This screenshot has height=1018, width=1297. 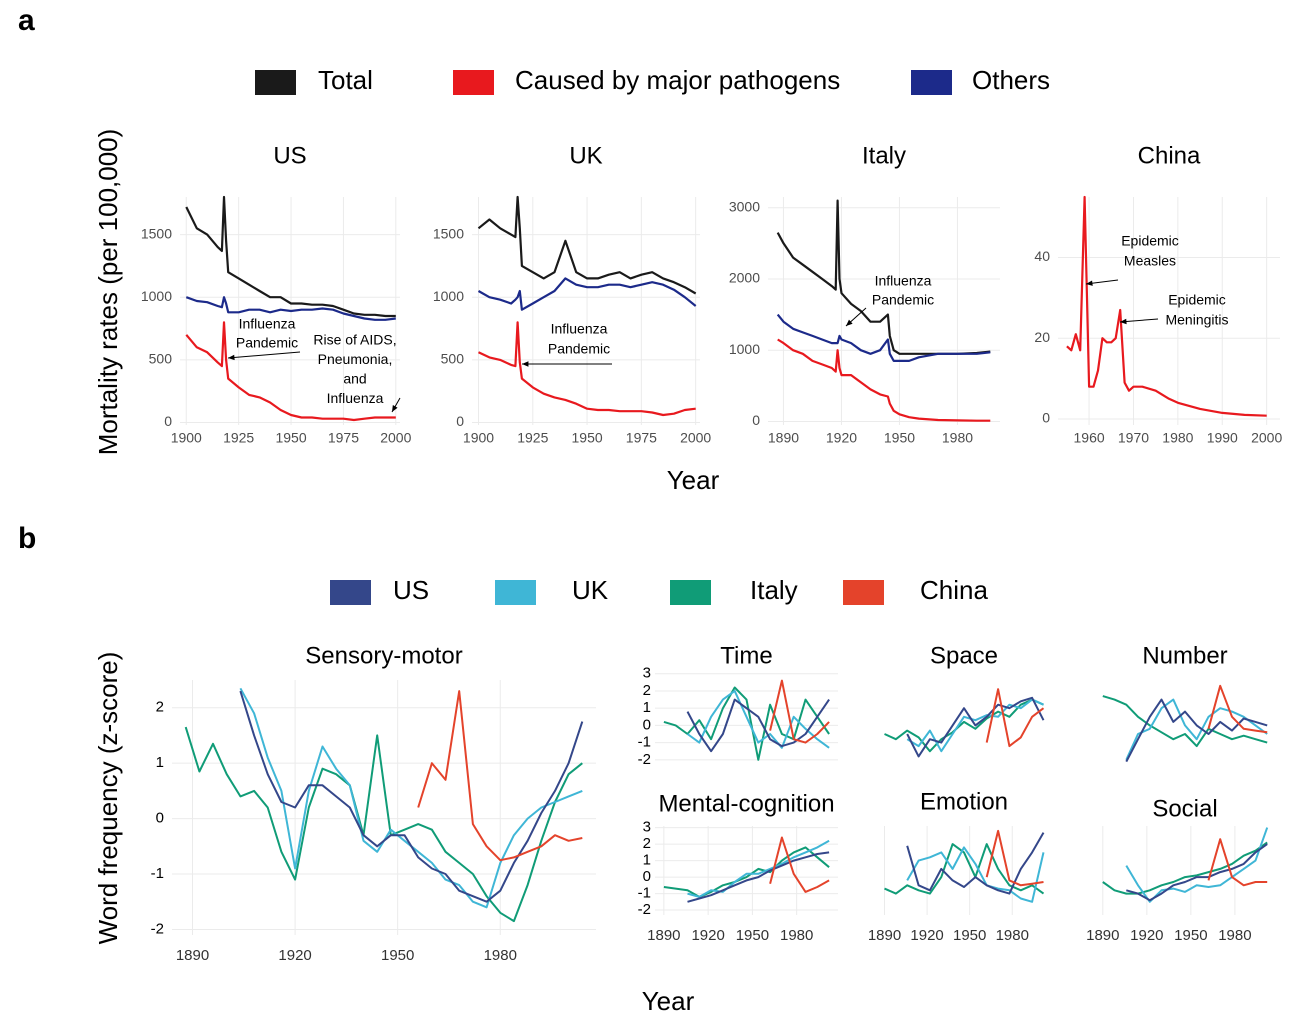 What do you see at coordinates (238, 438) in the screenshot?
I see `x-tick-label: 1925` at bounding box center [238, 438].